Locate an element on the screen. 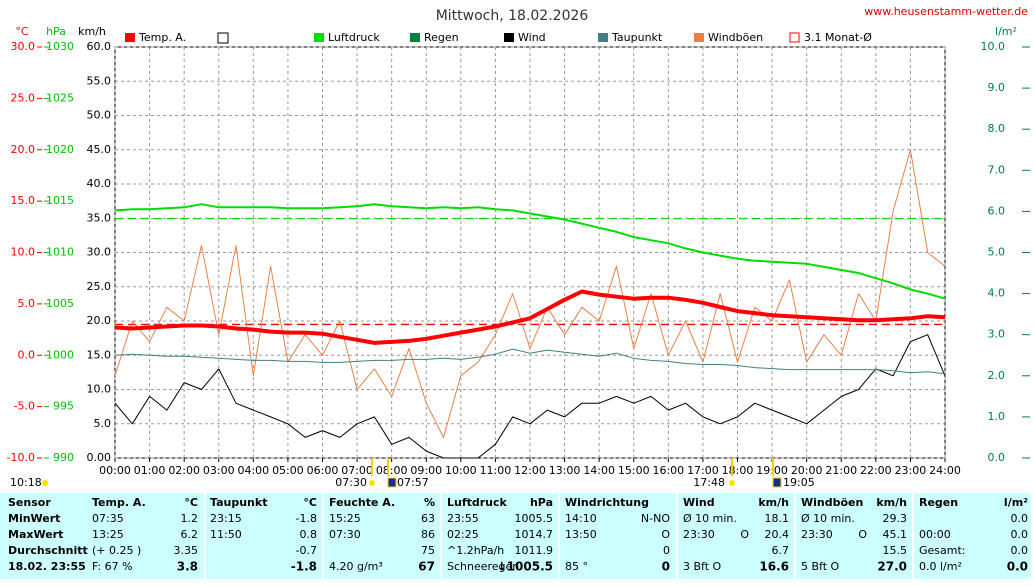 The width and height of the screenshot is (1034, 587). y2-tick-label: 2.0 is located at coordinates (997, 375).